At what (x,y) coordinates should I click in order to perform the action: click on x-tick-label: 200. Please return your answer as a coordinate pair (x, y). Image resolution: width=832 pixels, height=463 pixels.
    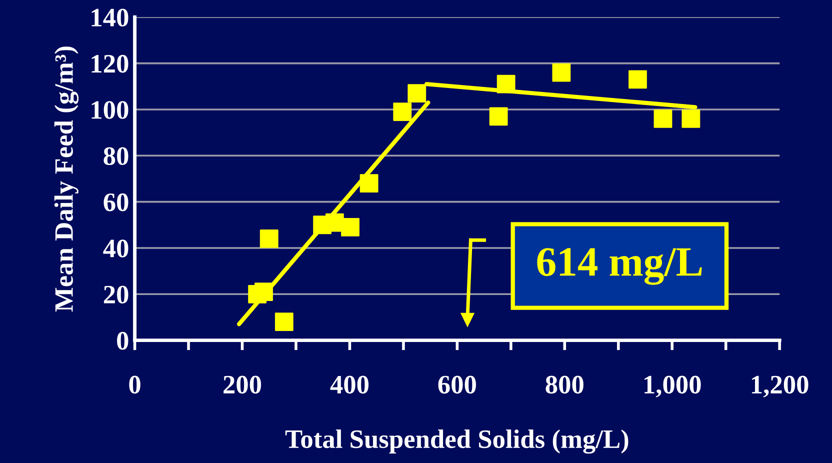
    Looking at the image, I should click on (243, 385).